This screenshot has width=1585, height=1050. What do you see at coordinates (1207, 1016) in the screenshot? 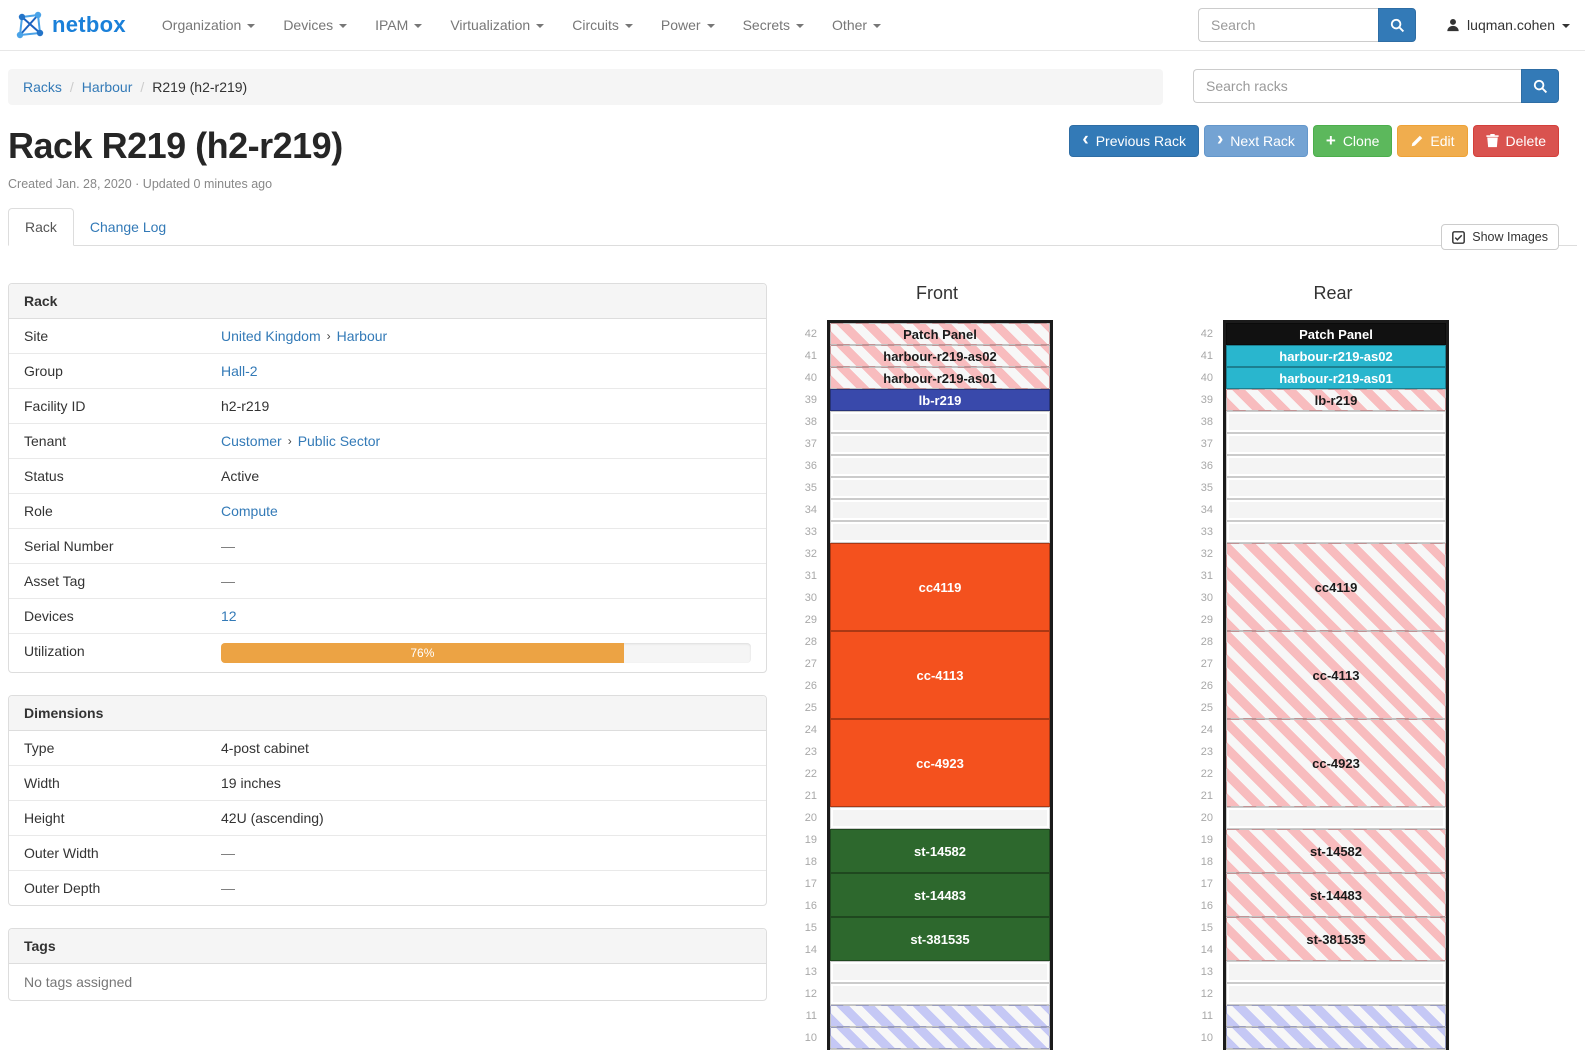
I see `unit-number: 11` at bounding box center [1207, 1016].